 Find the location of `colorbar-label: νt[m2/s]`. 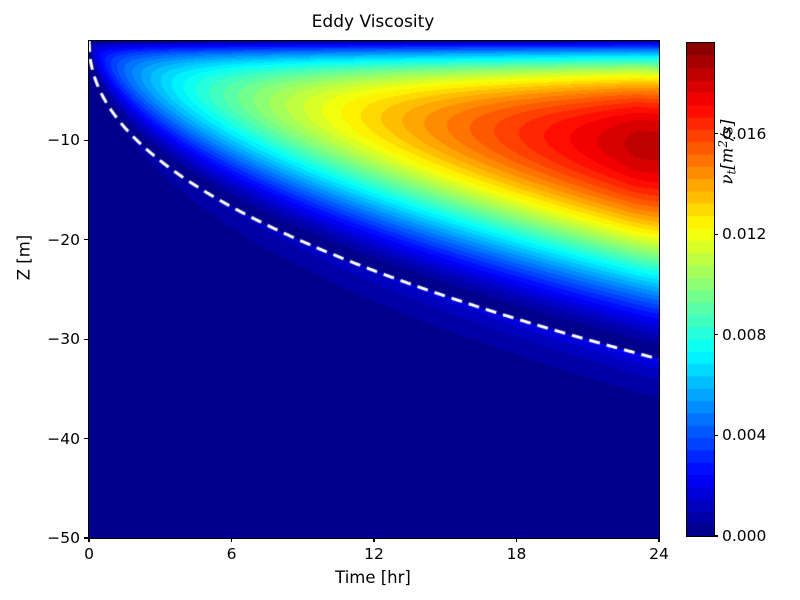

colorbar-label: νt[m2/s] is located at coordinates (727, 152).